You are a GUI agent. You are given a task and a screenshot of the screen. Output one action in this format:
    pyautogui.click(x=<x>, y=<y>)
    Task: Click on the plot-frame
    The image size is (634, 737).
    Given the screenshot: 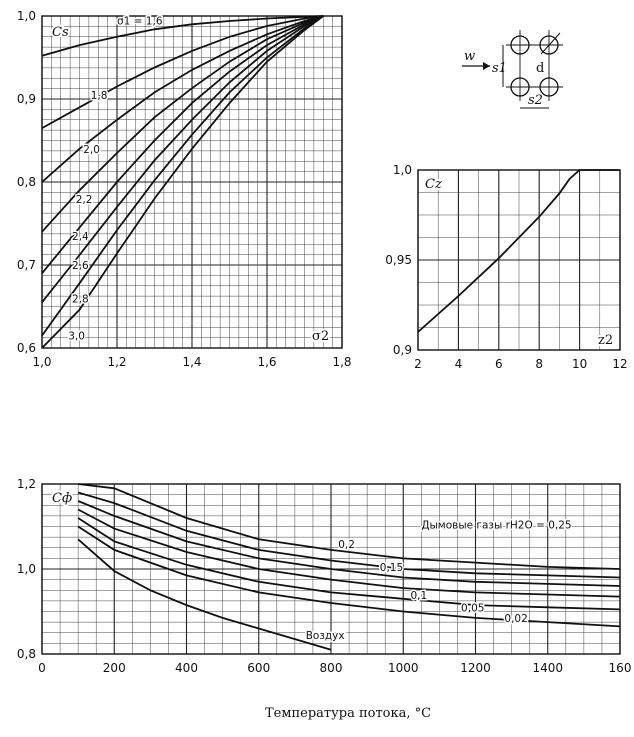 What is the action you would take?
    pyautogui.click(x=519, y=260)
    